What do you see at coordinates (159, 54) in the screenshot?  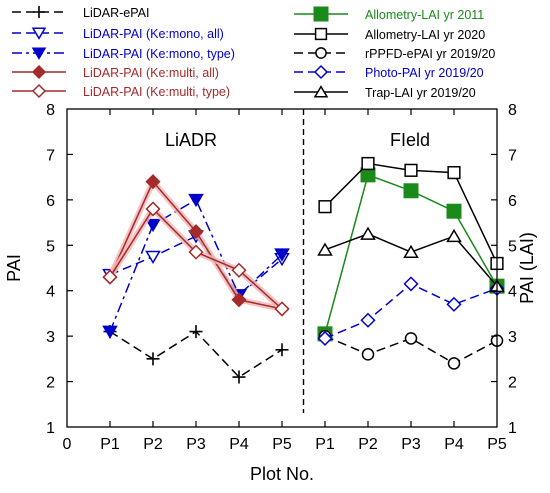 I see `legend-label: LiDAR-PAI (Ke:mono, type)` at bounding box center [159, 54].